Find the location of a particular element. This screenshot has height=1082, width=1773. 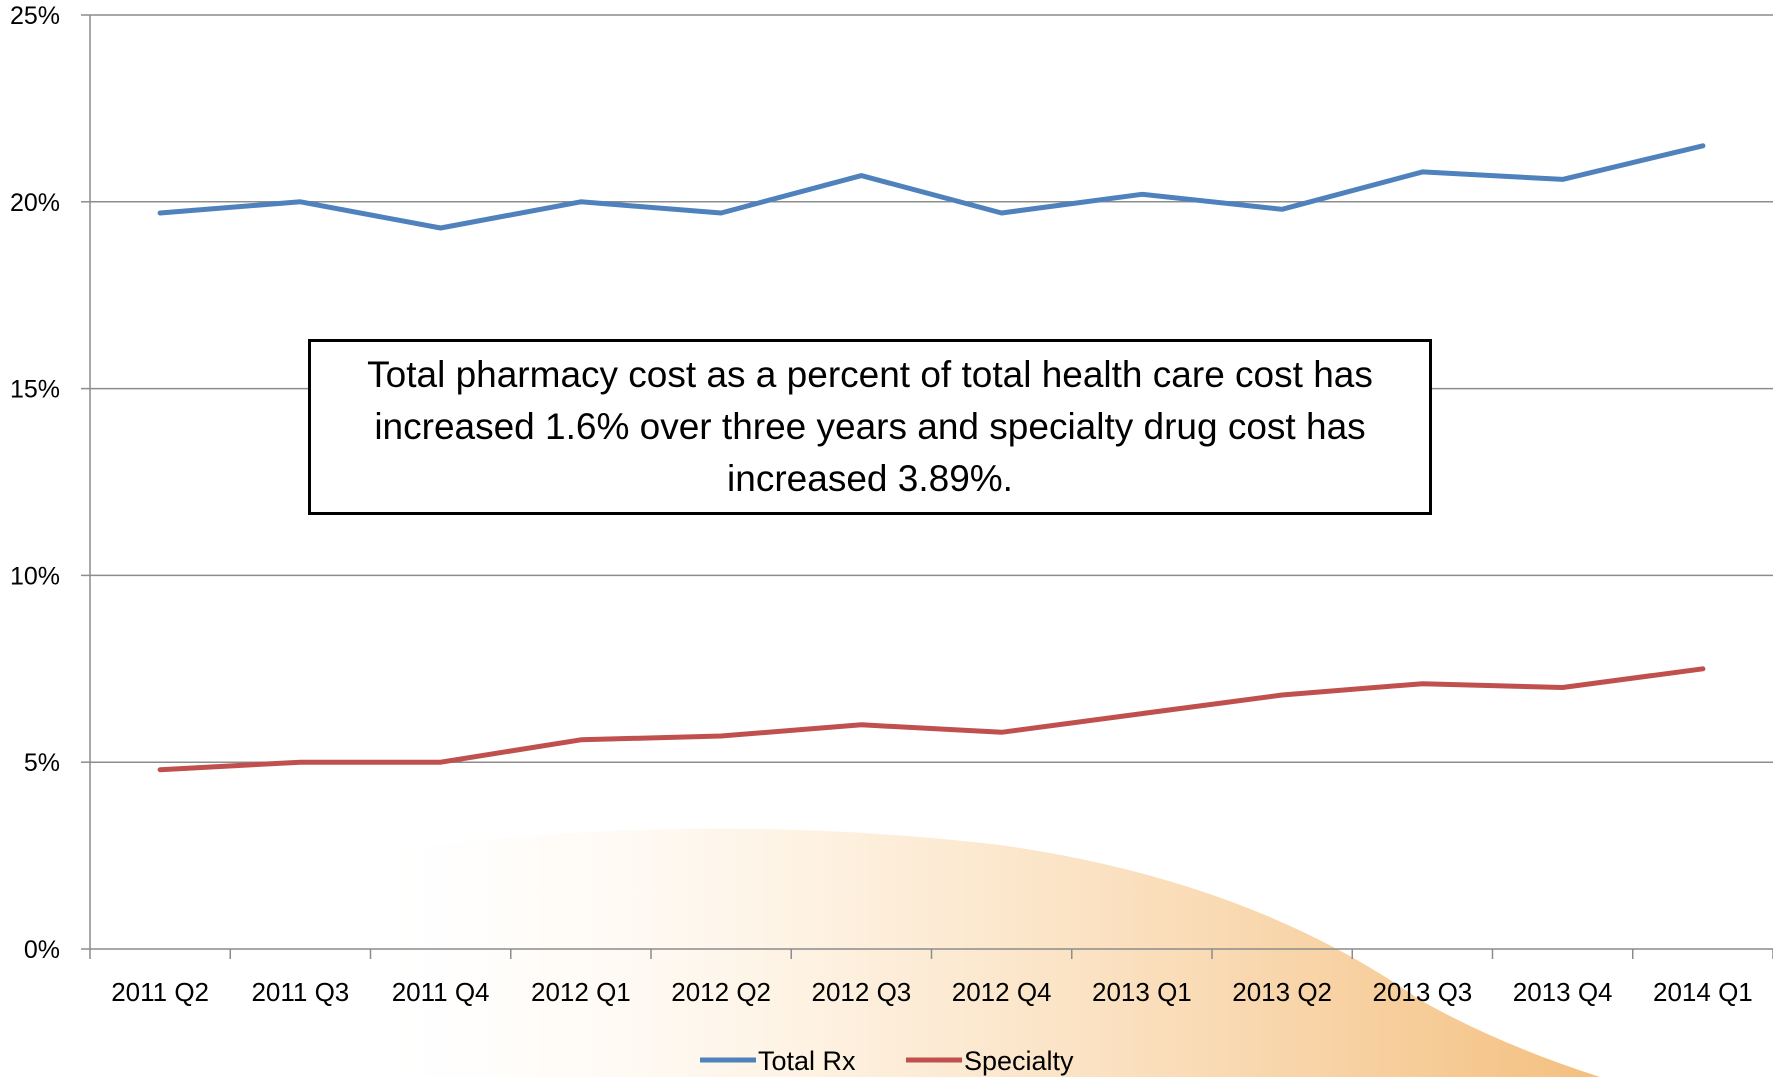

series-line-specialty is located at coordinates (931, 719).